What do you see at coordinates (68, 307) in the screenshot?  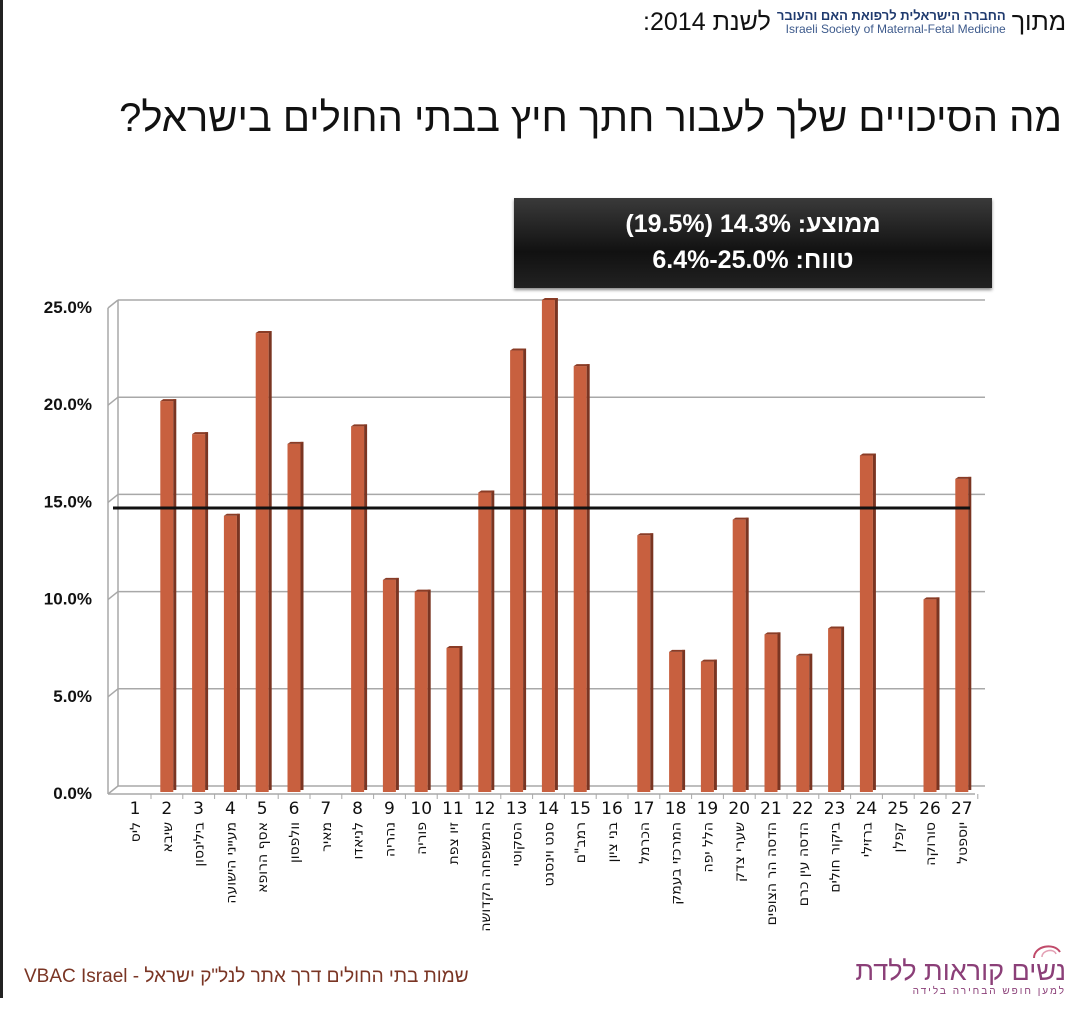 I see `y-tick-label: 25.0%` at bounding box center [68, 307].